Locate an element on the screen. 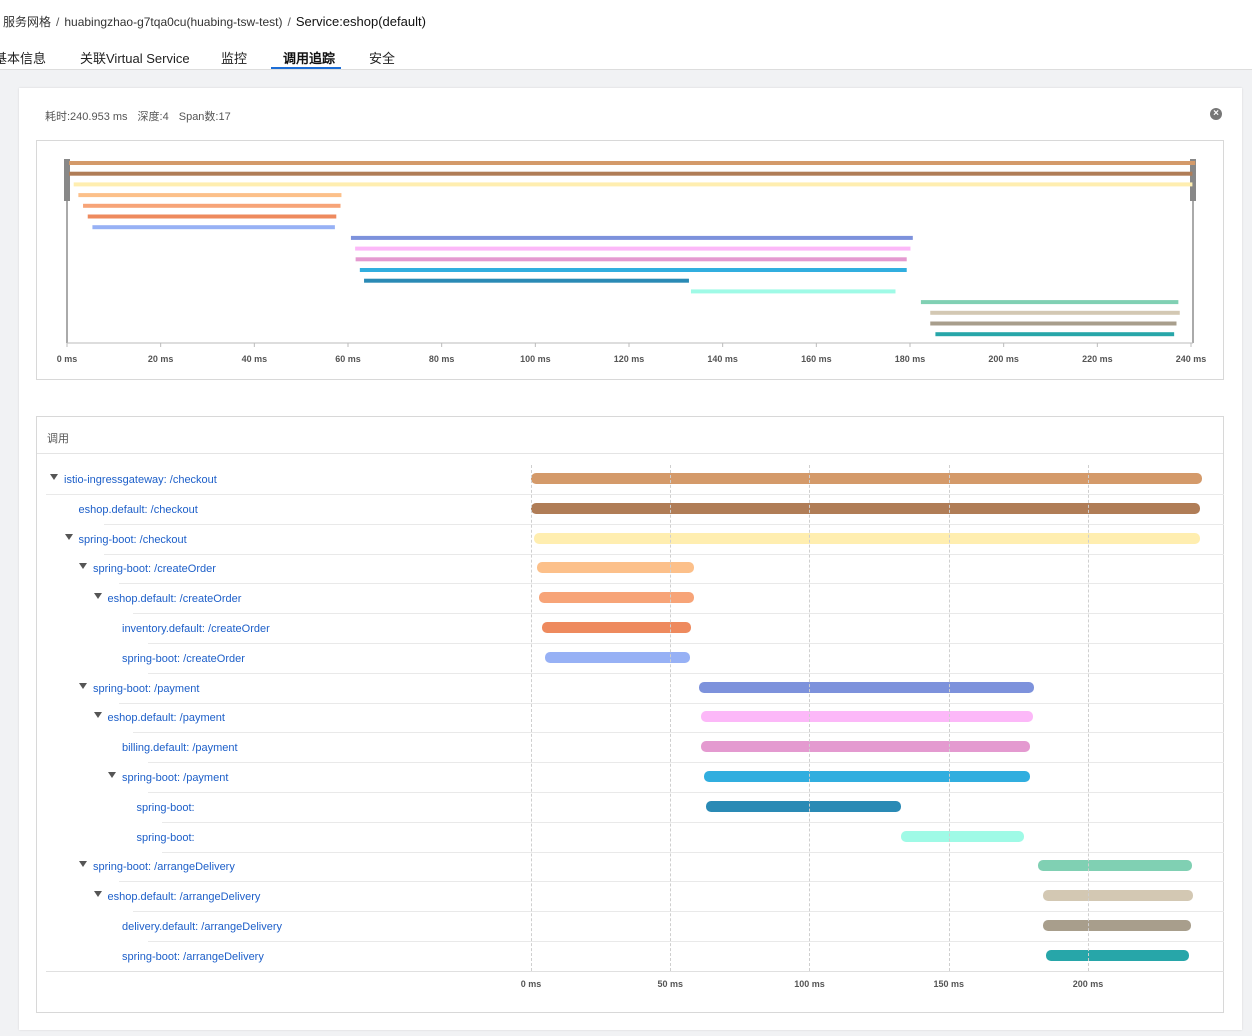 The height and width of the screenshot is (1036, 1252). overview-right-handle is located at coordinates (1193, 180).